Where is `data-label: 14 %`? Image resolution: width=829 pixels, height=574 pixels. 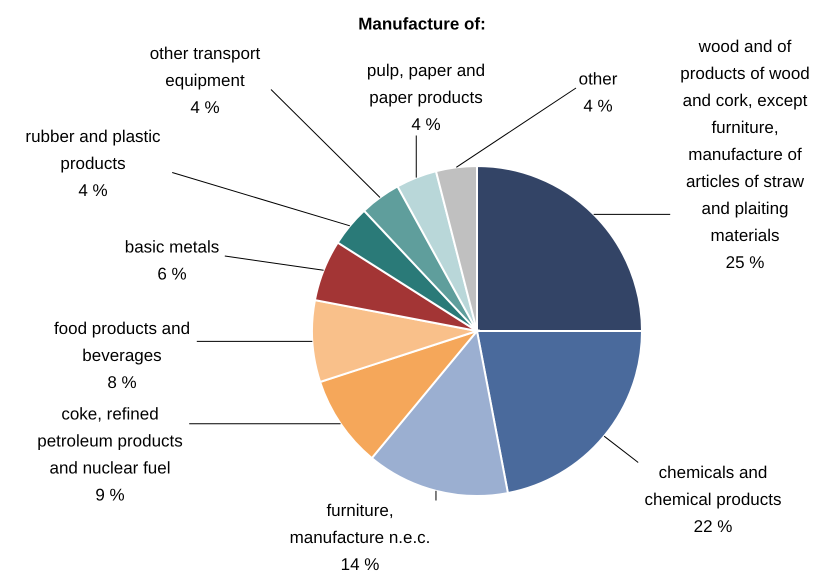 data-label: 14 % is located at coordinates (360, 564).